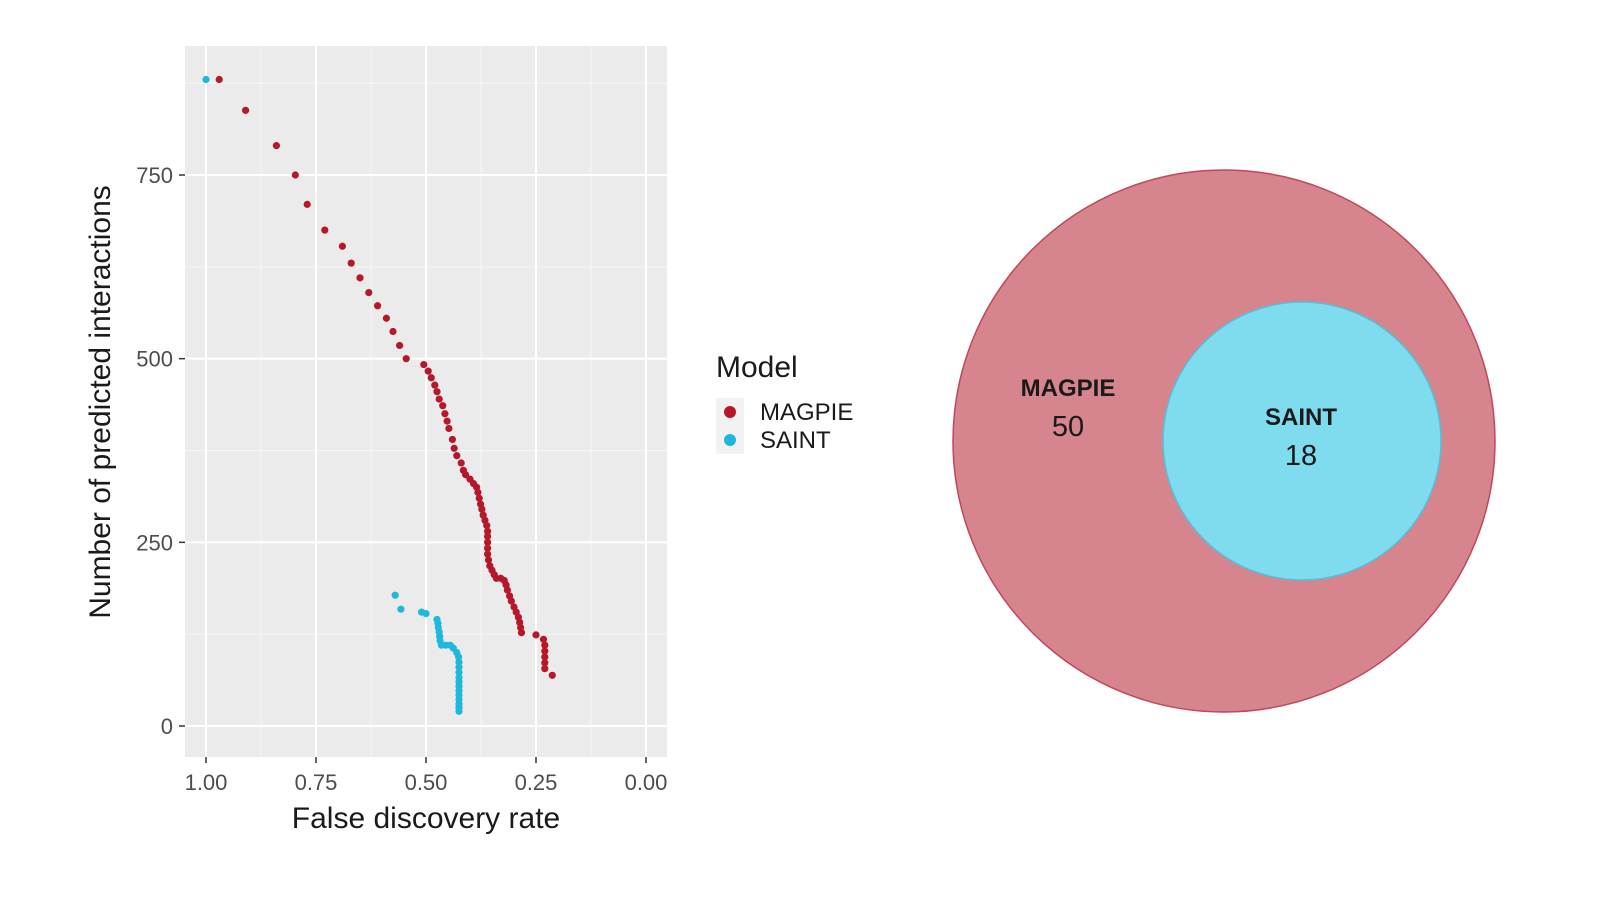 This screenshot has width=1600, height=905. What do you see at coordinates (1068, 427) in the screenshot?
I see `venn-count-magpie: 50` at bounding box center [1068, 427].